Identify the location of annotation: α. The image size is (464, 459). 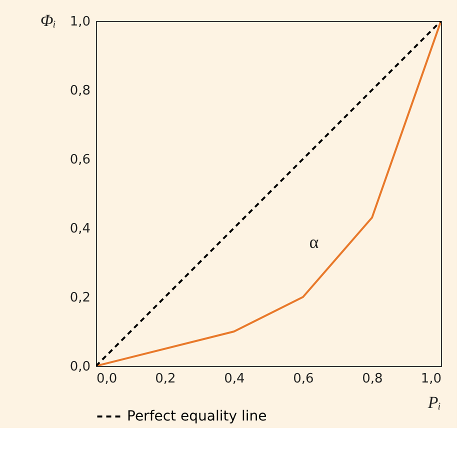
(314, 242).